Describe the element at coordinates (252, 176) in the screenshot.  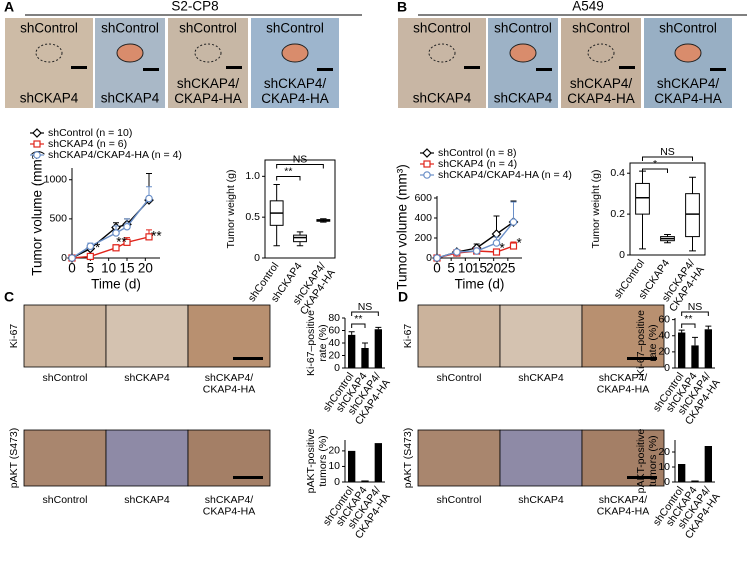
I see `y-tick-label: 1.0` at that location.